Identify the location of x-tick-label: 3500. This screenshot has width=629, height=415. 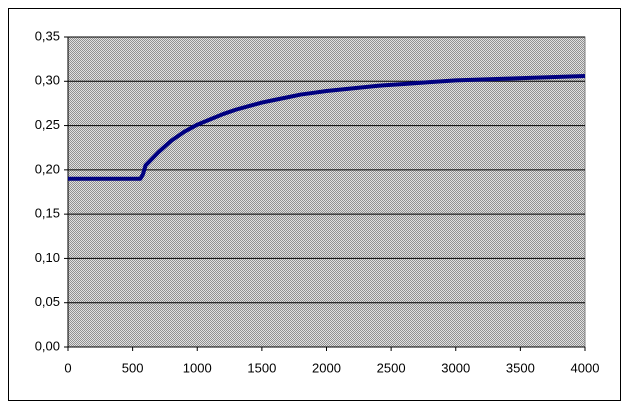
(520, 367).